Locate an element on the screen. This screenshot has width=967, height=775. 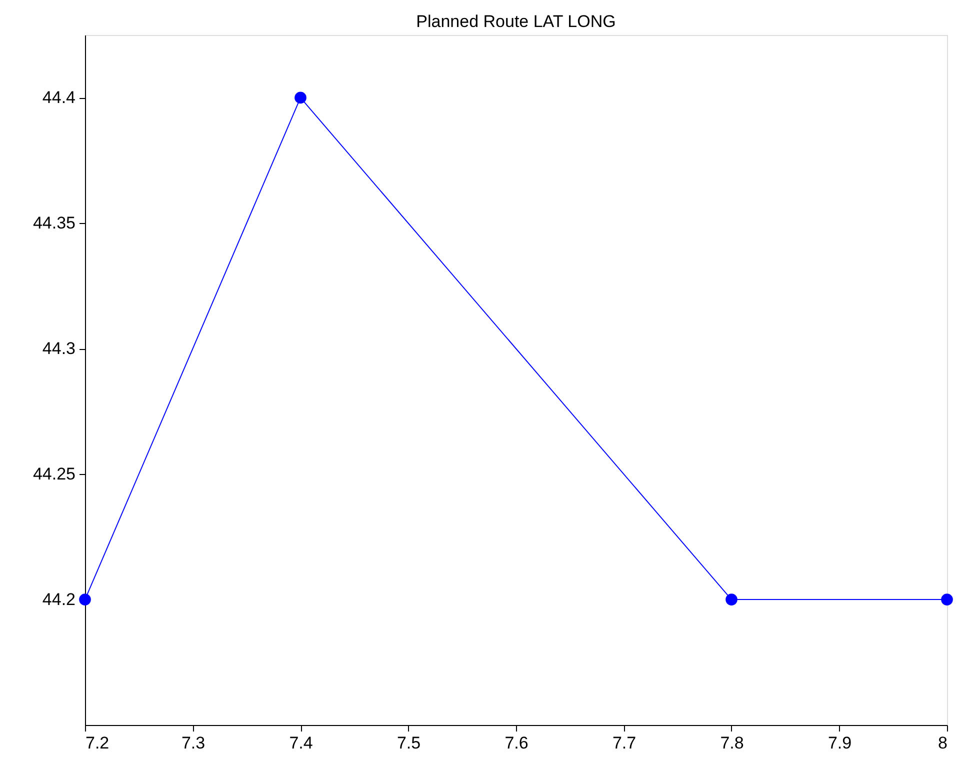
y-tick-label: 44.4 is located at coordinates (59, 98).